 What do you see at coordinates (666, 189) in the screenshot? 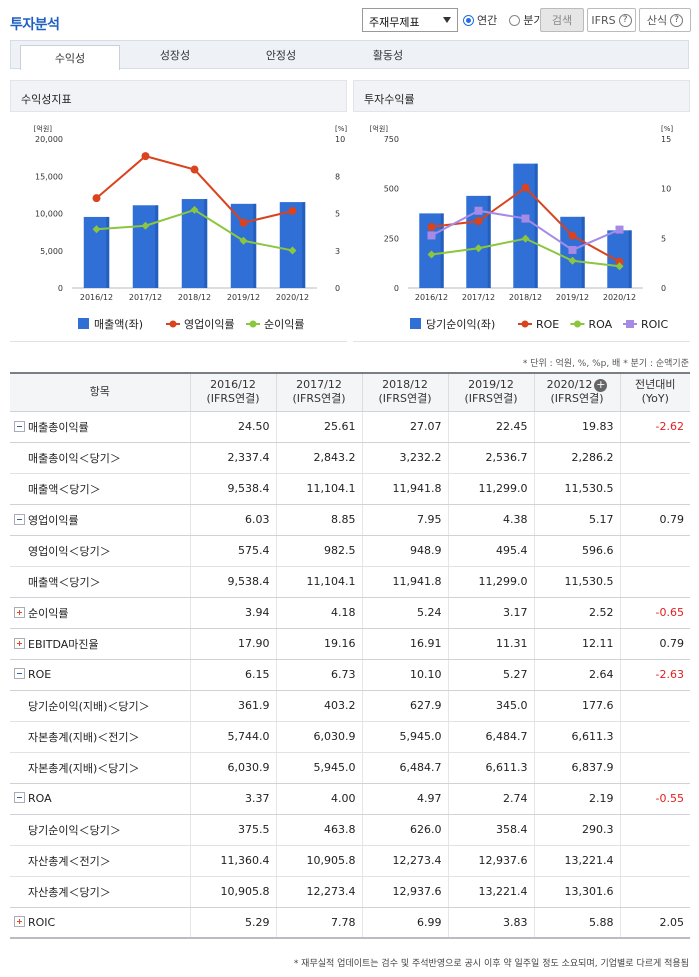
I see `right-tick-label: 10` at bounding box center [666, 189].